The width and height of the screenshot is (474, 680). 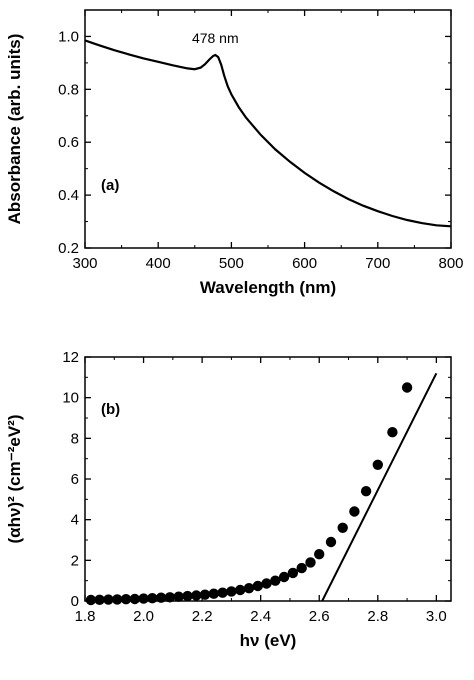 I want to click on panel-a-x-tick-labels: 300 400 500 600 700 800, so click(x=267, y=263).